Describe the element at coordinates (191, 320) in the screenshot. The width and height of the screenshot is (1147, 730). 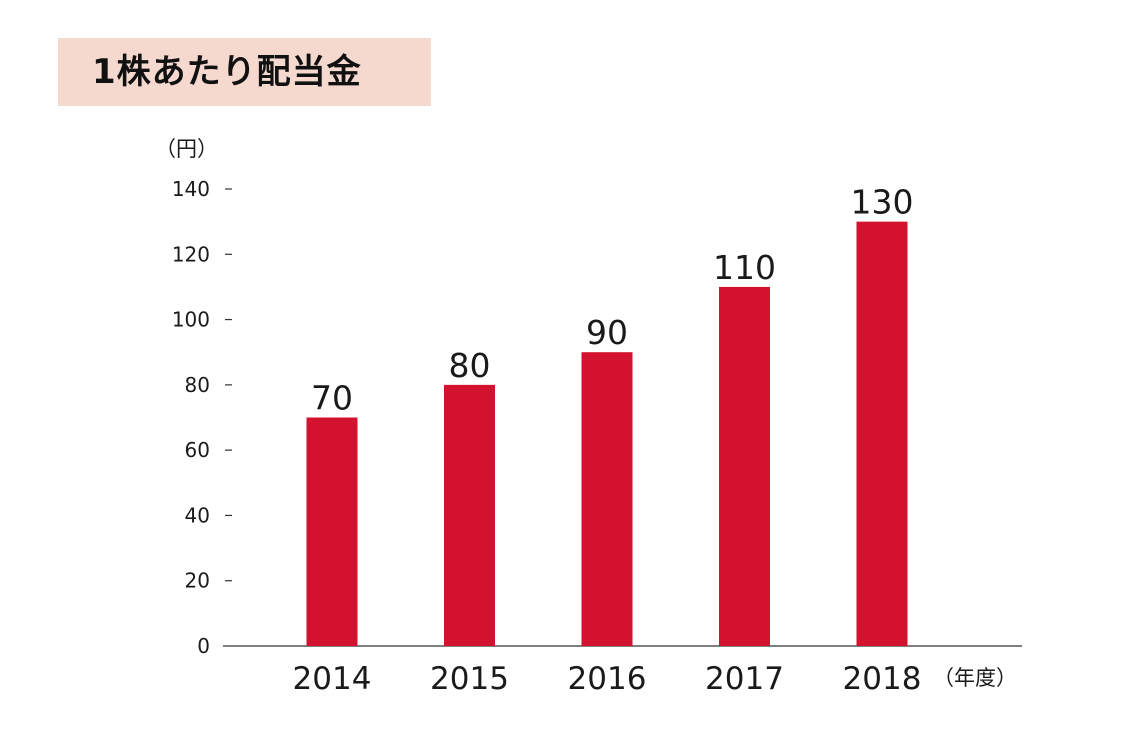
I see `y-tick-label: 100` at that location.